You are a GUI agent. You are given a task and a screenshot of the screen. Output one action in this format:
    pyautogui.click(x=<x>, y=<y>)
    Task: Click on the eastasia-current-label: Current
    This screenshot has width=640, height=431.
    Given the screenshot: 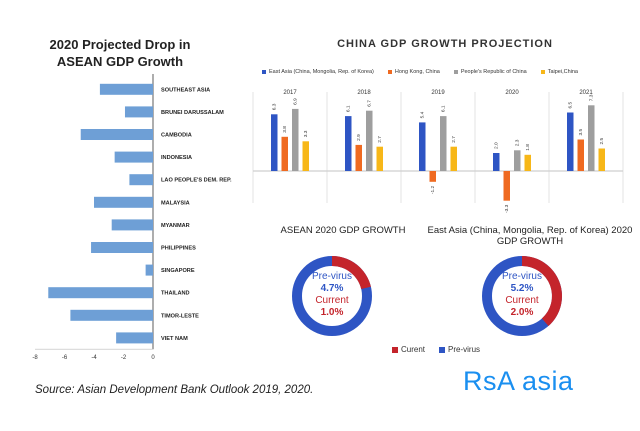 What is the action you would take?
    pyautogui.click(x=522, y=300)
    